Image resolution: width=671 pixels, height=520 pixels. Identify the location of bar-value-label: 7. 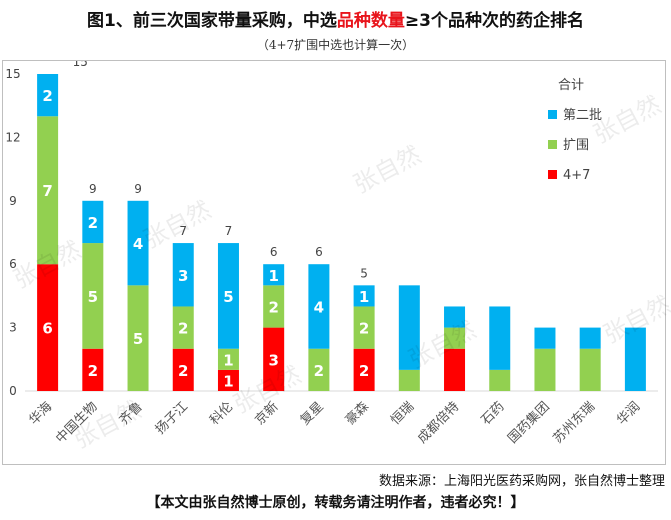
(47, 191).